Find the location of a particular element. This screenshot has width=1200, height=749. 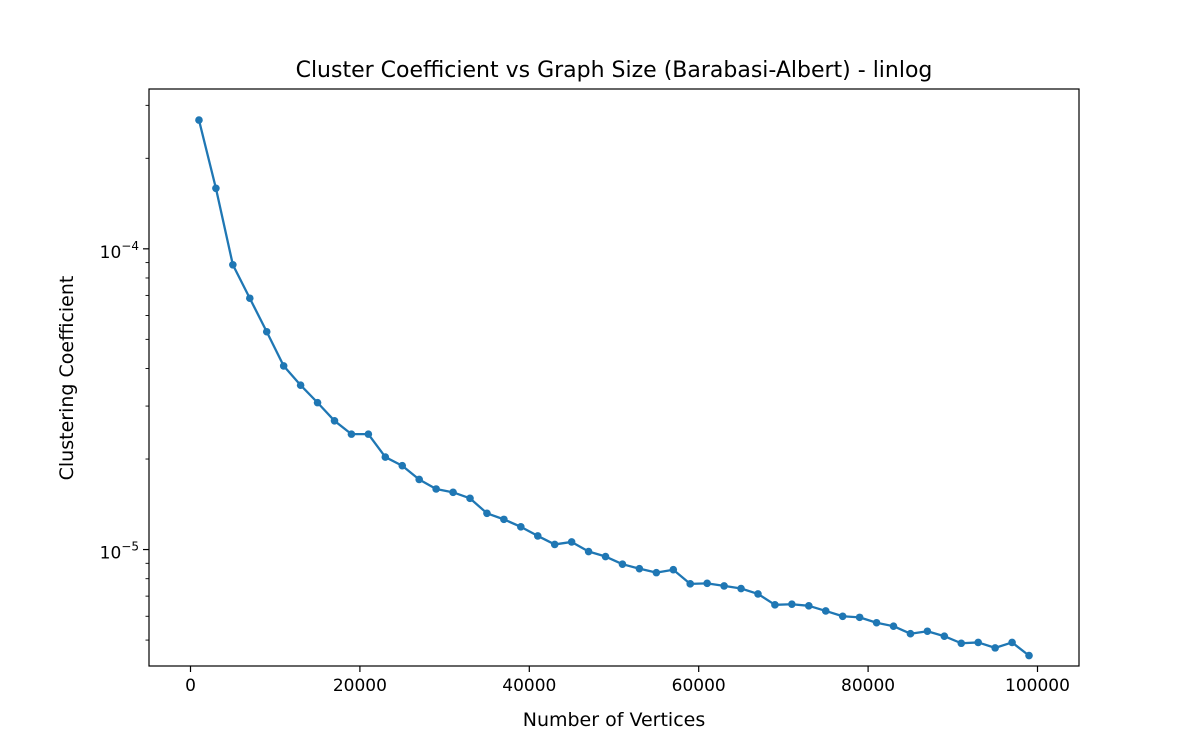

y-tick-exponent: −4 is located at coordinates (130, 246).